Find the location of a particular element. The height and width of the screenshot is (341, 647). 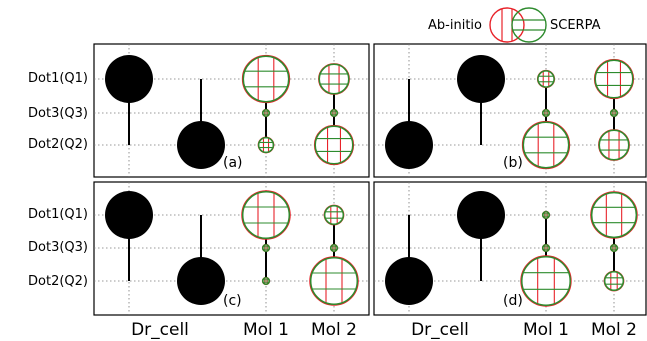

y-label-dot3-bottom: Dot3(Q3) is located at coordinates (58, 247).